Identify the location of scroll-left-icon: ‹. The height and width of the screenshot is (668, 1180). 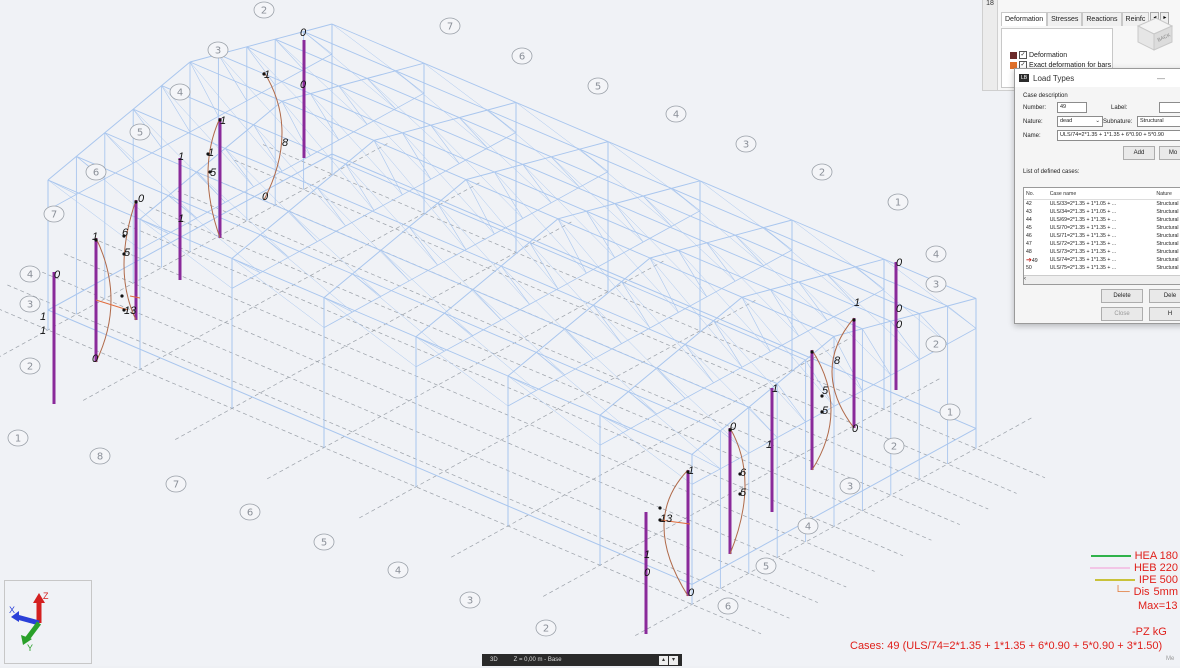
(1025, 279).